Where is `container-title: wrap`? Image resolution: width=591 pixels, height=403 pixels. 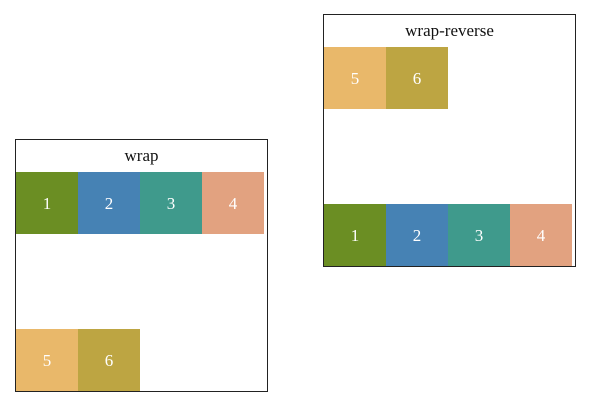 container-title: wrap is located at coordinates (141, 155).